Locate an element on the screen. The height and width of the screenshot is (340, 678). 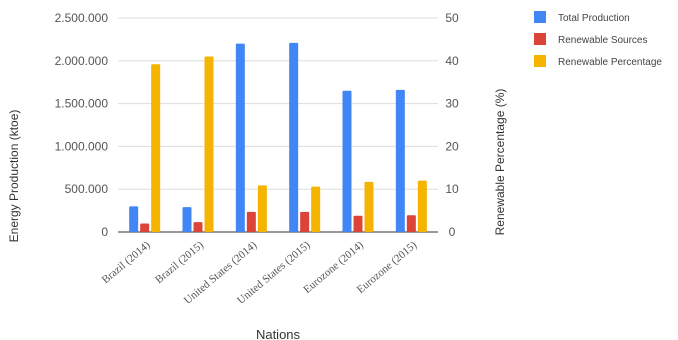
legend-label: Renewable Percentage is located at coordinates (610, 62).